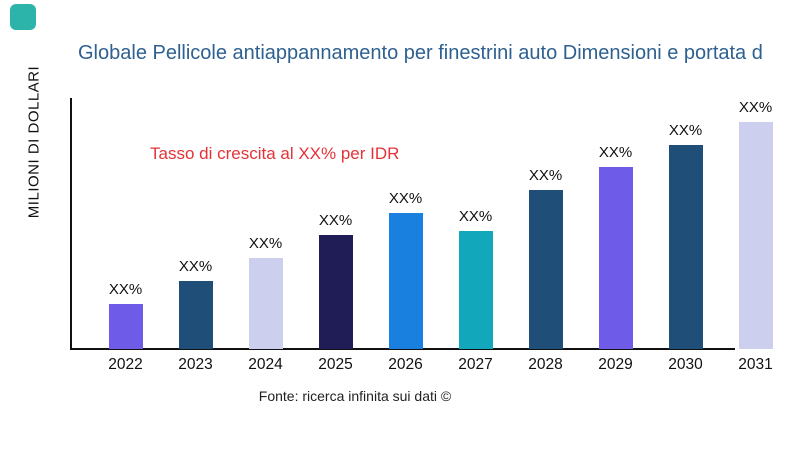 The height and width of the screenshot is (450, 800). What do you see at coordinates (405, 198) in the screenshot?
I see `bar-value-label-2026: XX%` at bounding box center [405, 198].